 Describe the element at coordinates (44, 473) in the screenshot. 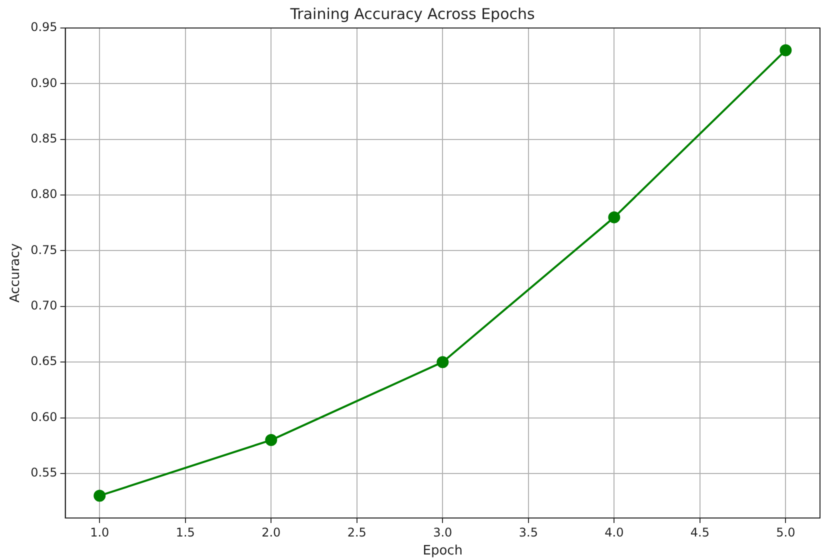

I see `y-tick-label: 0.55` at that location.